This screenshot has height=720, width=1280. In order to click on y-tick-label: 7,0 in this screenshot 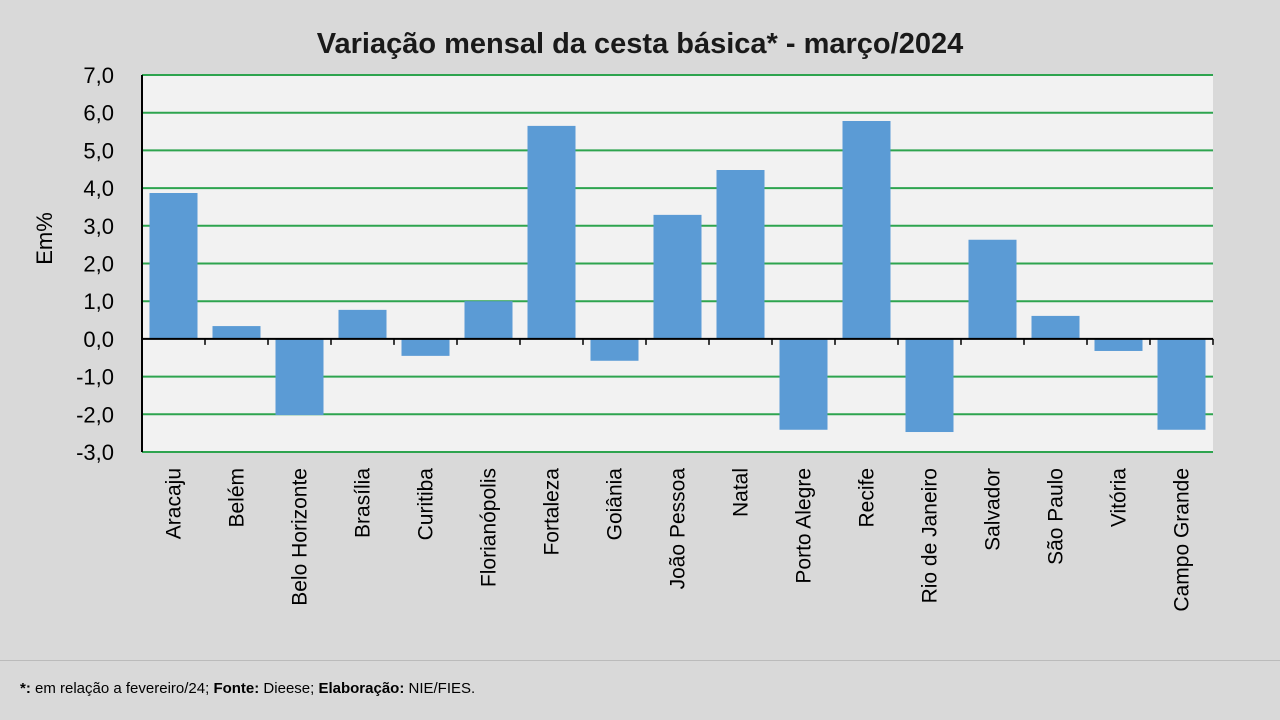, I will do `click(98, 75)`.